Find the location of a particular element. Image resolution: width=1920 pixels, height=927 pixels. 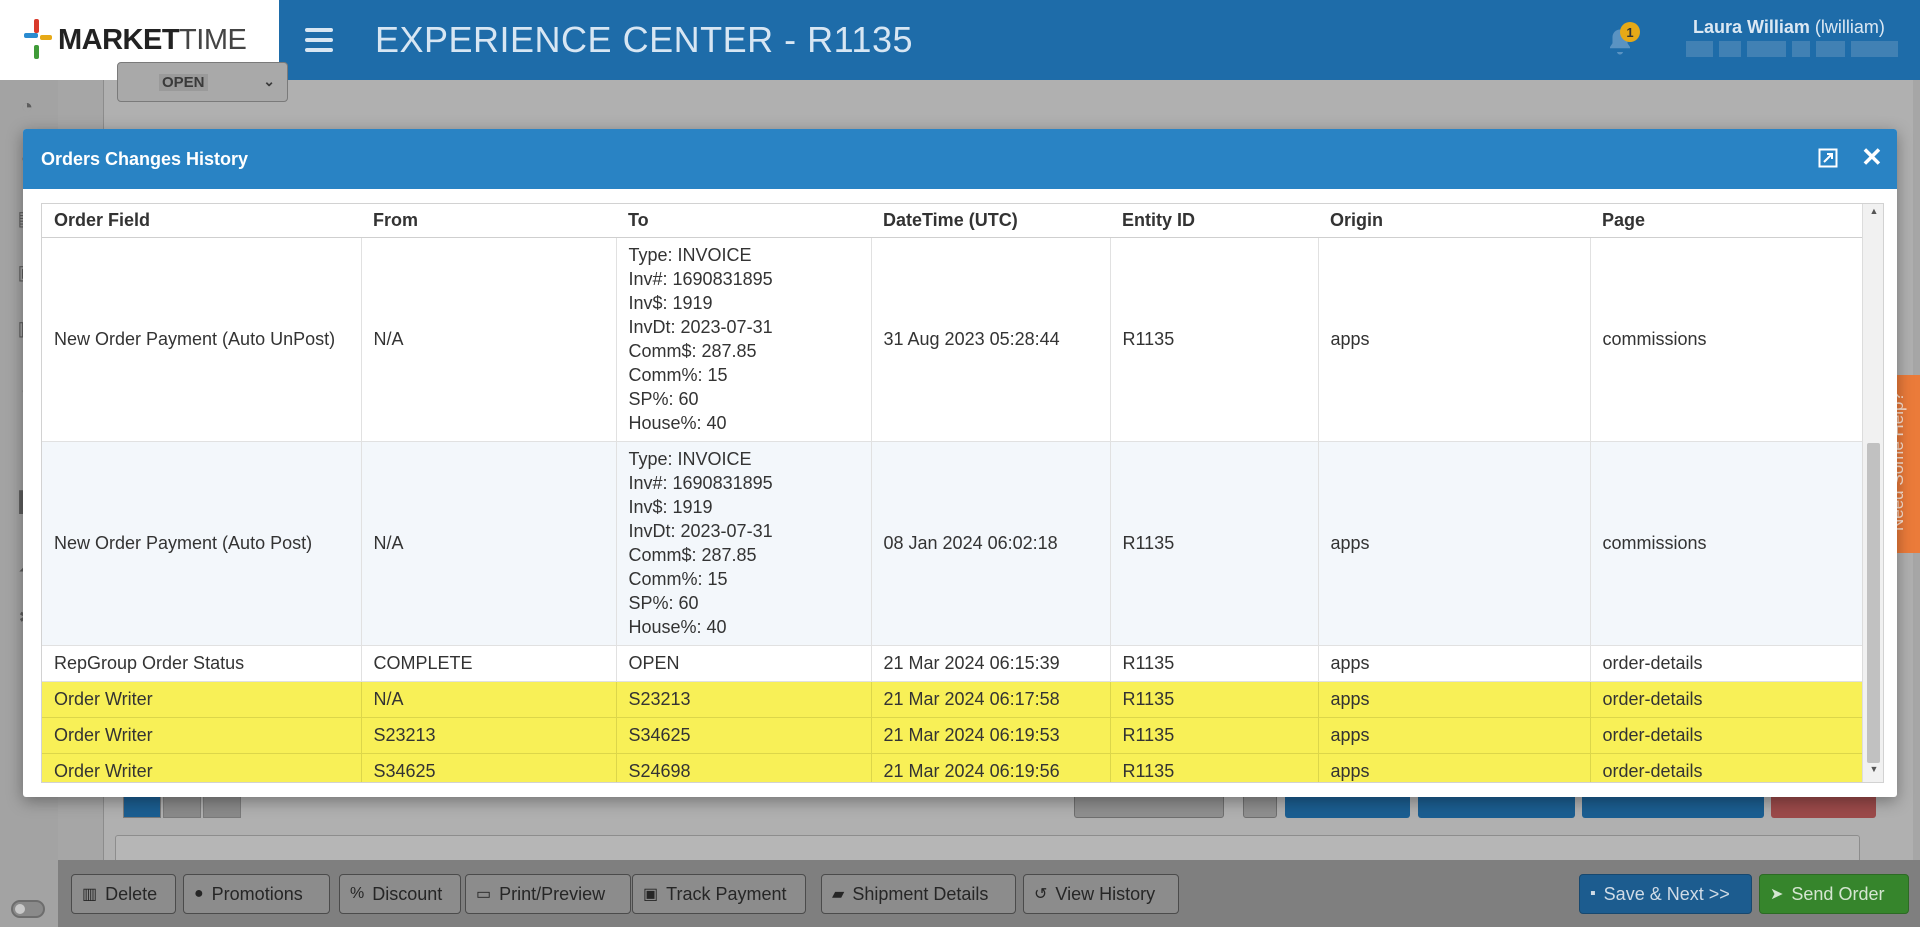

send-order-button: ➤ Send Order is located at coordinates (1834, 894).